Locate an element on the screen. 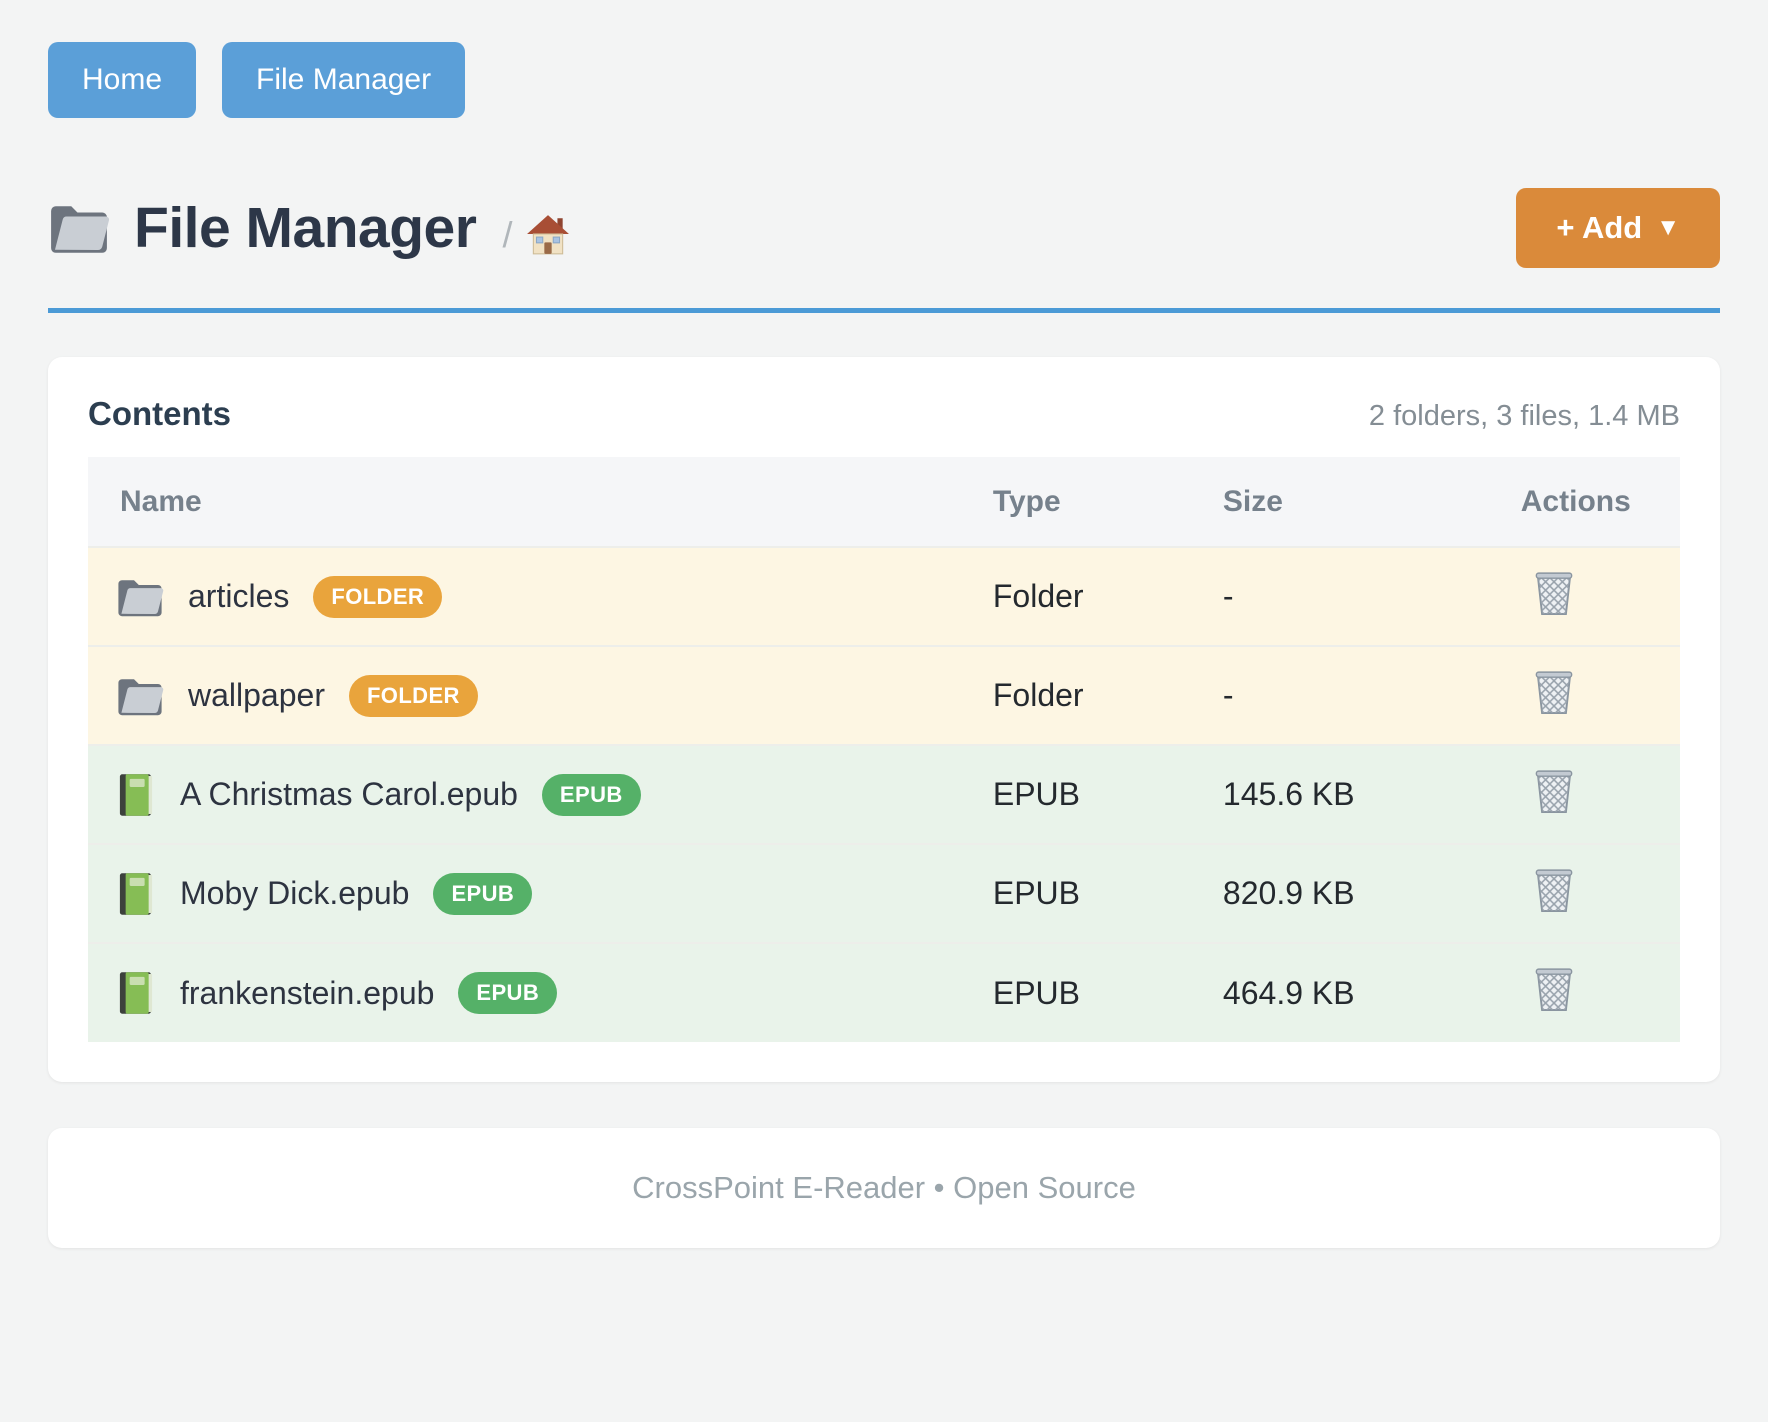 Image resolution: width=1768 pixels, height=1422 pixels. size-cell: 464.9 KB is located at coordinates (1288, 992).